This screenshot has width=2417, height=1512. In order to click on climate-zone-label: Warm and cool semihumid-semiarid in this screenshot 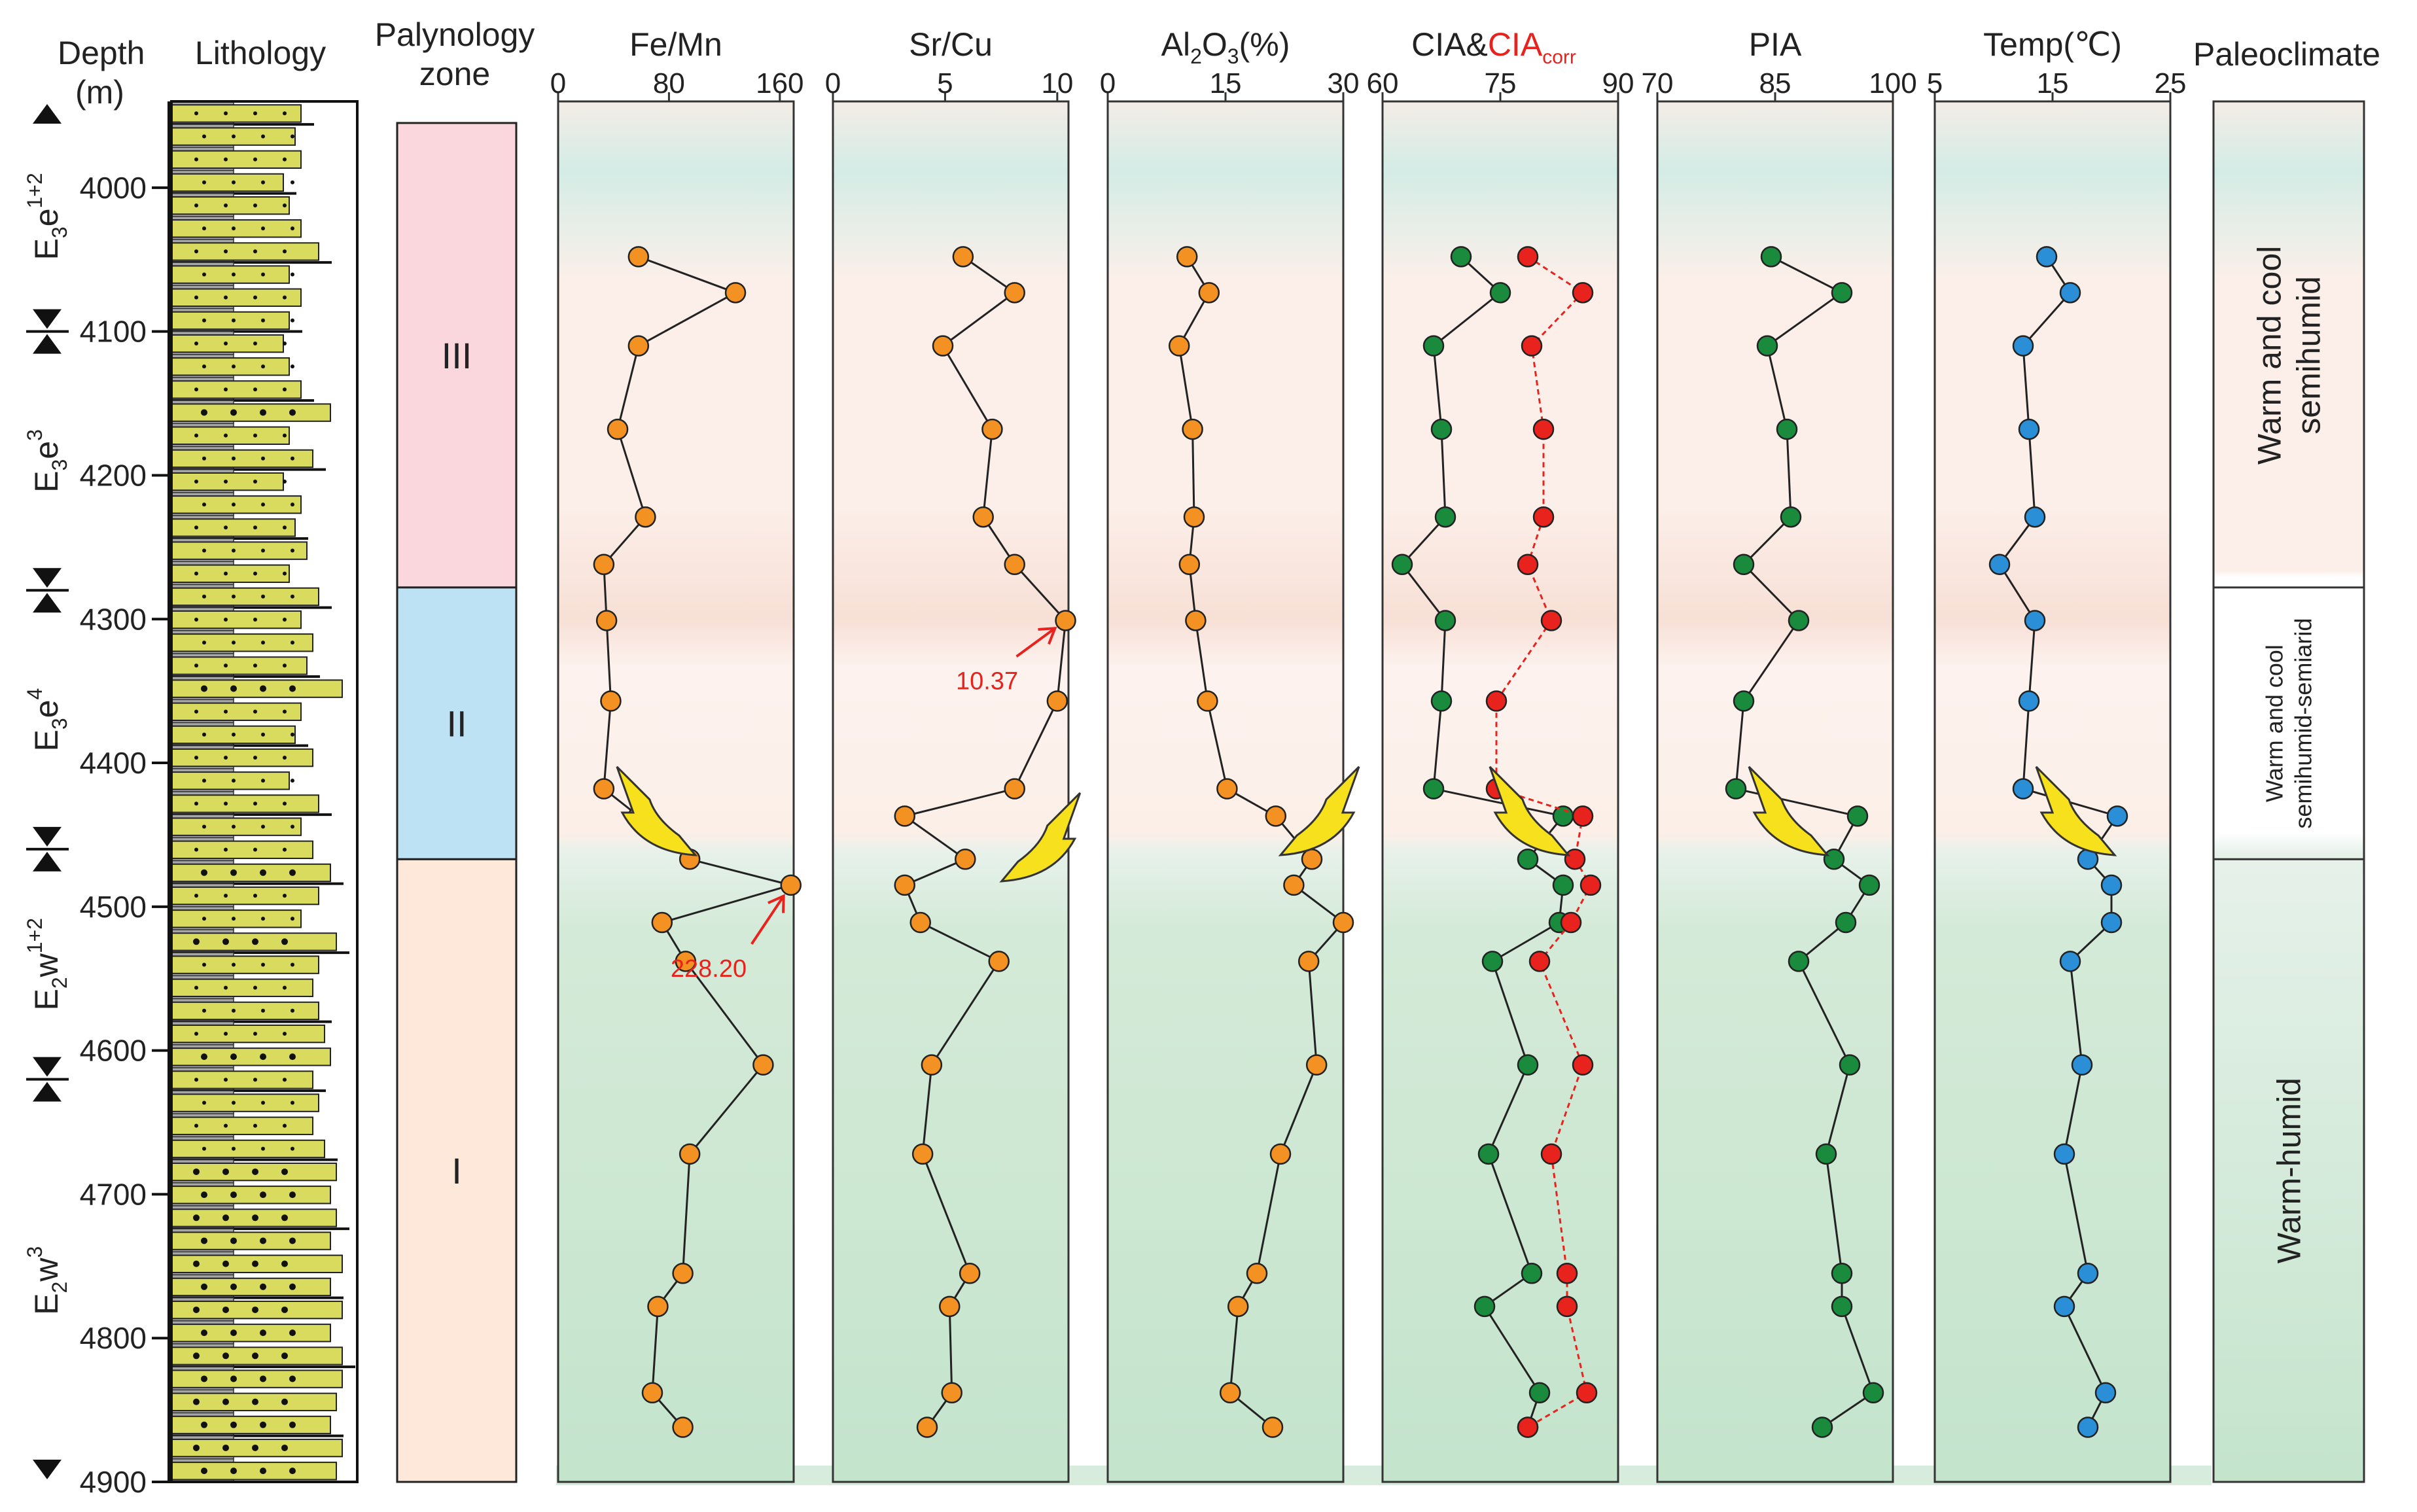, I will do `click(2289, 723)`.